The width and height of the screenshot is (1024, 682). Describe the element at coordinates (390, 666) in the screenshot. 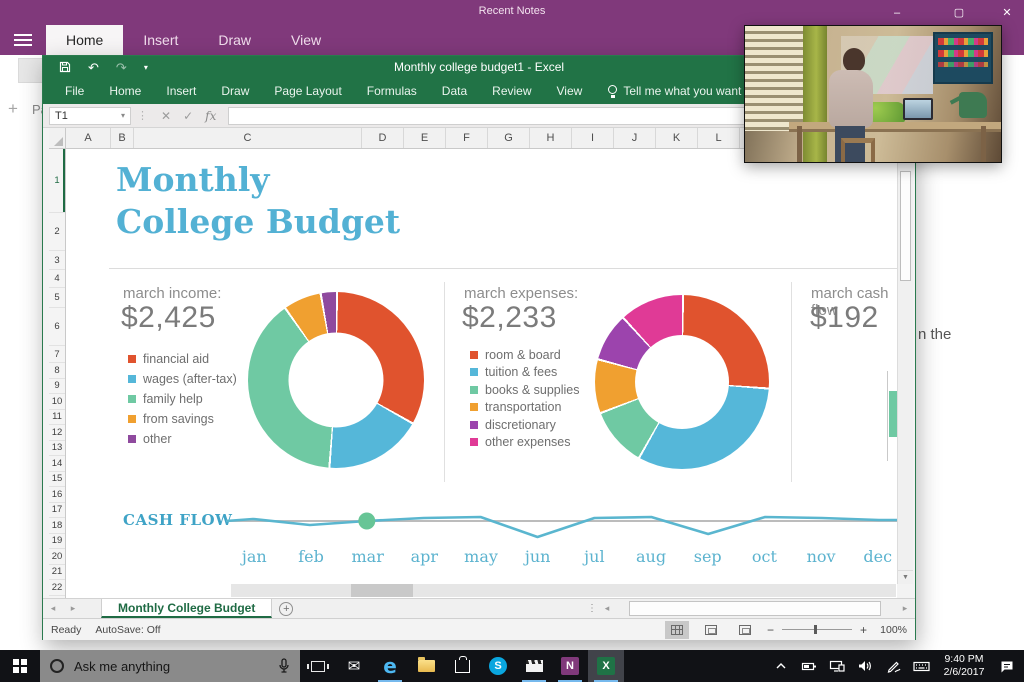

I see `taskbar-edge: e` at that location.